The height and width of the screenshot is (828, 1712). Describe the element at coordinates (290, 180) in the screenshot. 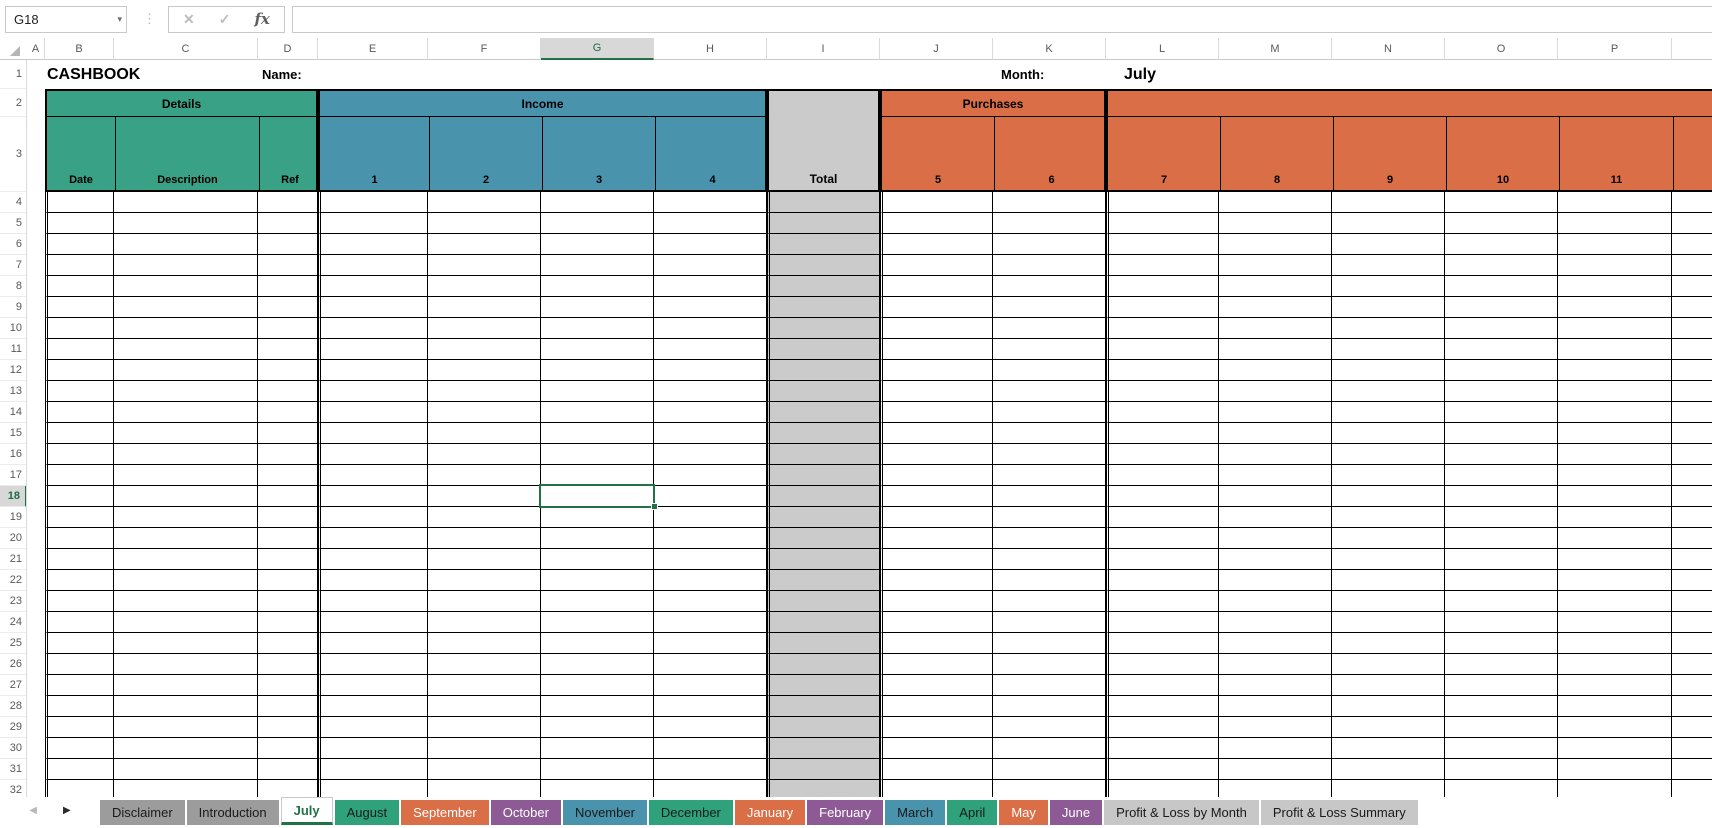

I see `header-sub-ref: Ref` at that location.